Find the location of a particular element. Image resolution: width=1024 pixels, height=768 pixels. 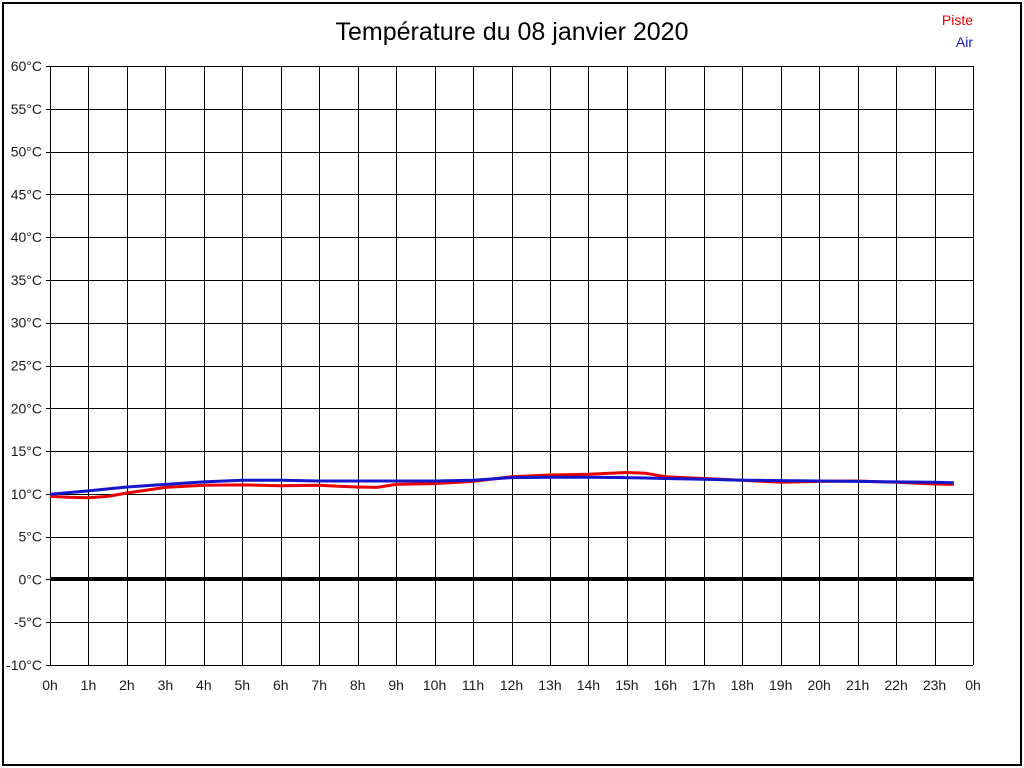

x-axis-tick-label: 16h is located at coordinates (665, 685).